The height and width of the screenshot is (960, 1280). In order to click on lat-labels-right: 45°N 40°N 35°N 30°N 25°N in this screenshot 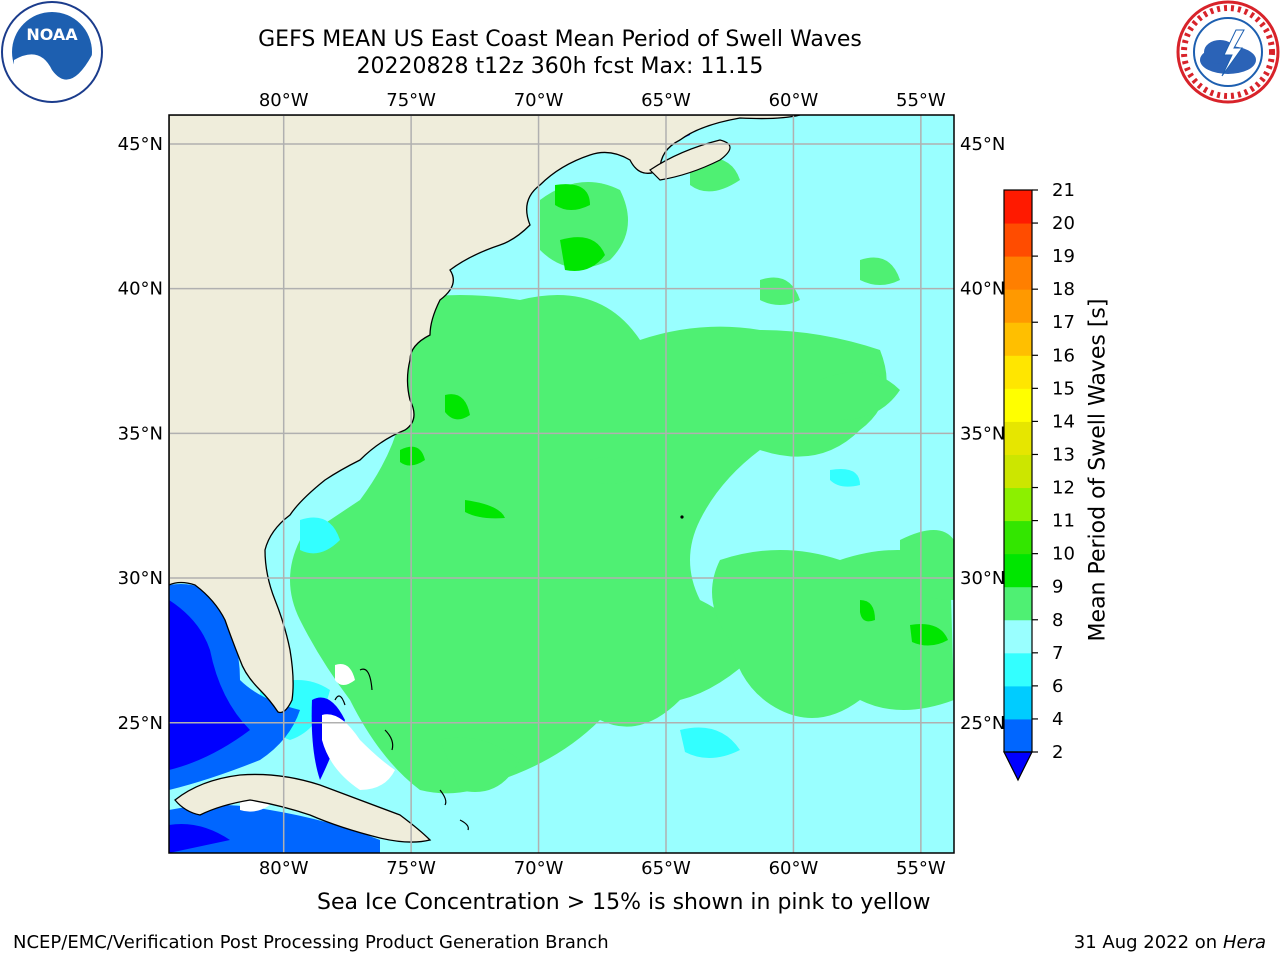, I will do `click(982, 434)`.